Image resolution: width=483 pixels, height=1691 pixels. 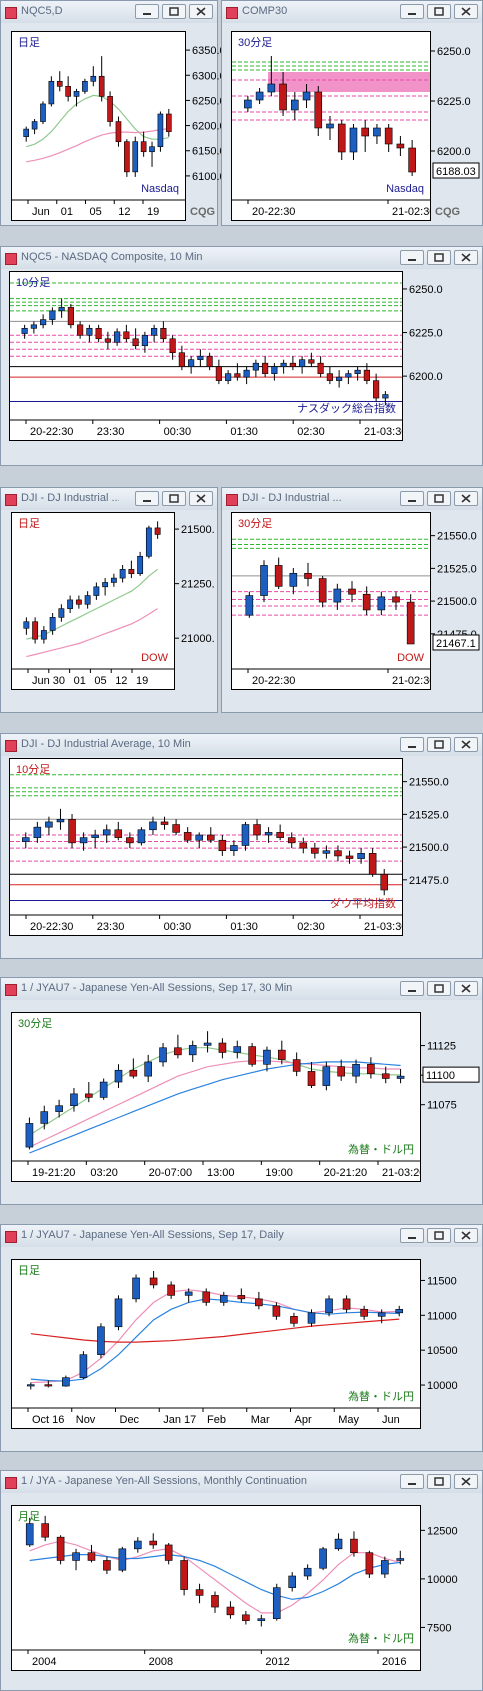 I want to click on window-title-bar: NQC5,D, so click(x=109, y=12).